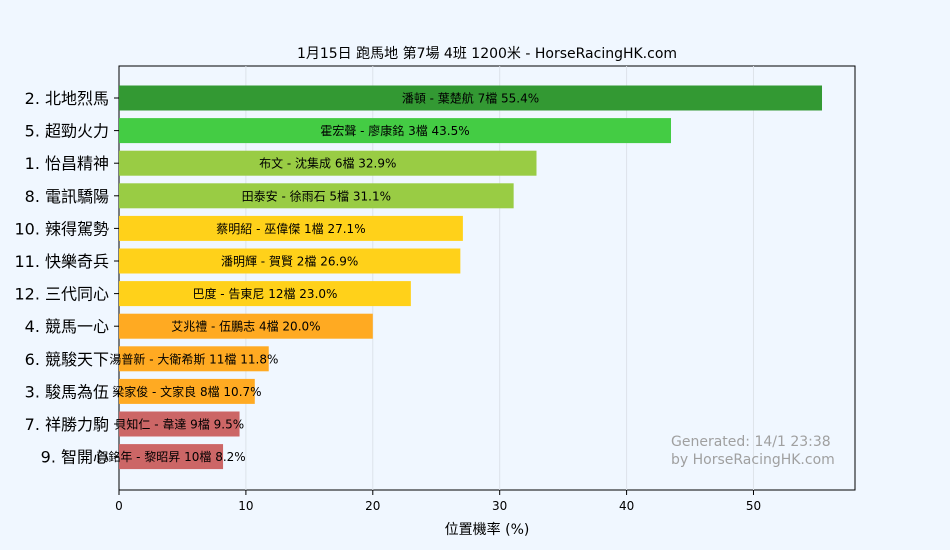  What do you see at coordinates (487, 529) in the screenshot?
I see `x-axis-label: 位置機率 (%)` at bounding box center [487, 529].